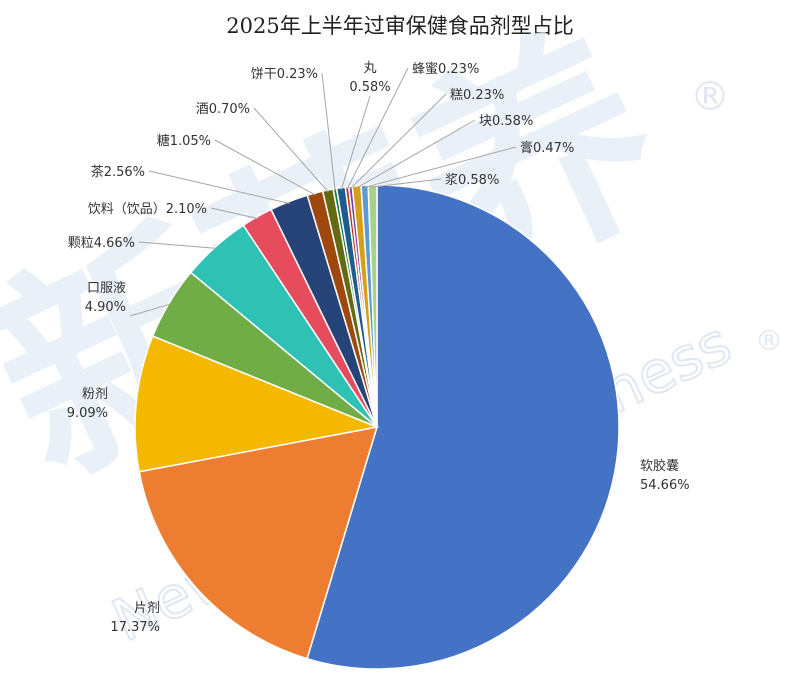 The height and width of the screenshot is (689, 800). I want to click on chart-title: 2025年上半年过审保健食品剂型占比, so click(400, 26).